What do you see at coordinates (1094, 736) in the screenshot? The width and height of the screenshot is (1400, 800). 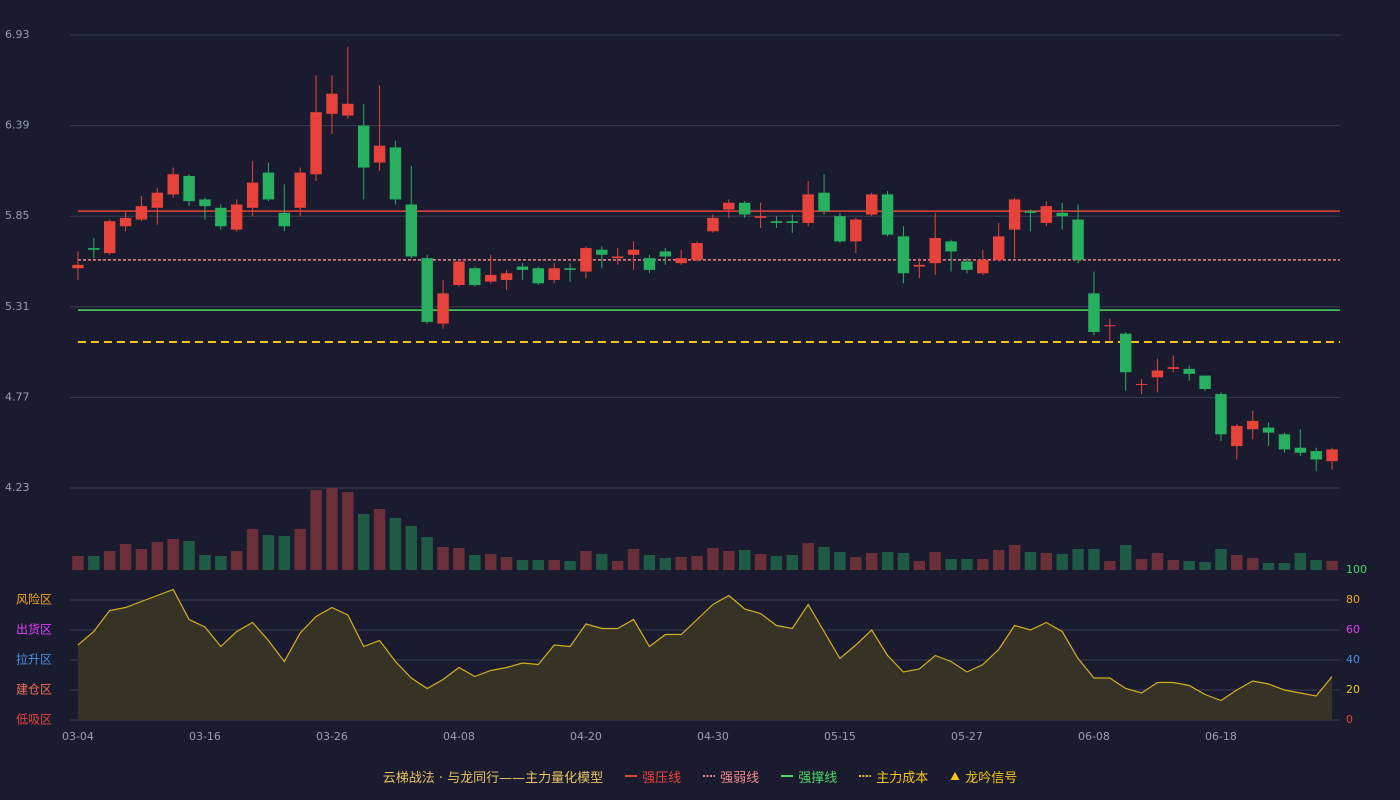 I see `x-tick-label: 06-08` at bounding box center [1094, 736].